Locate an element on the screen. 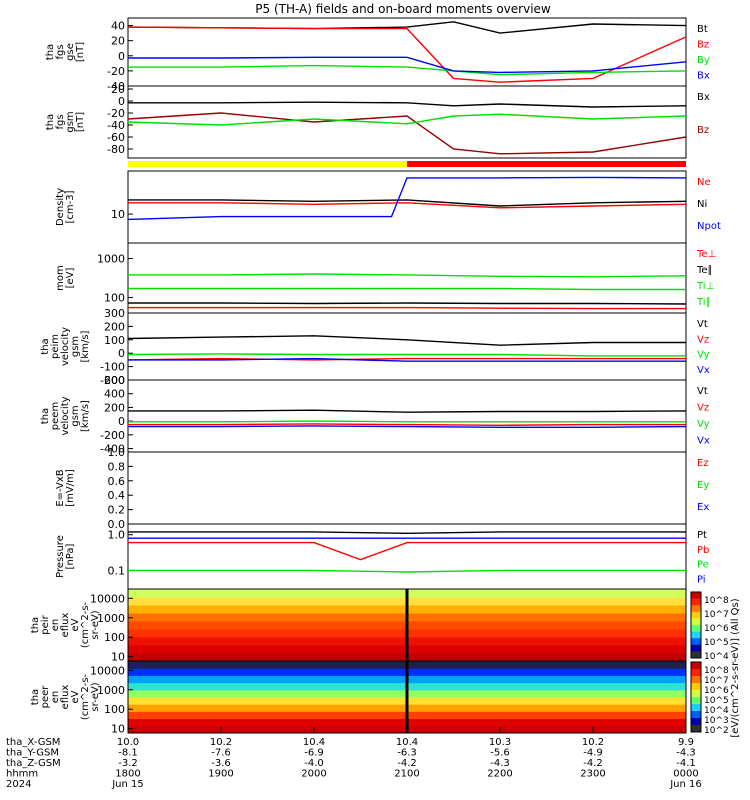 Image resolution: width=750 pixels, height=800 pixels. x-row-value: -8.1 is located at coordinates (128, 753).